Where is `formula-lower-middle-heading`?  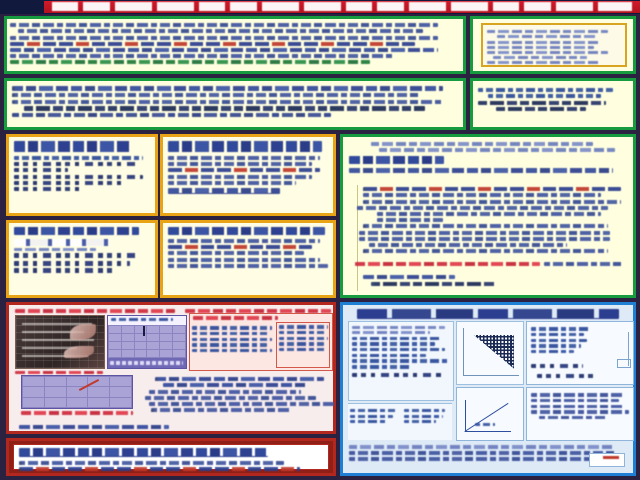
formula-lower-middle-heading is located at coordinates (246, 231).